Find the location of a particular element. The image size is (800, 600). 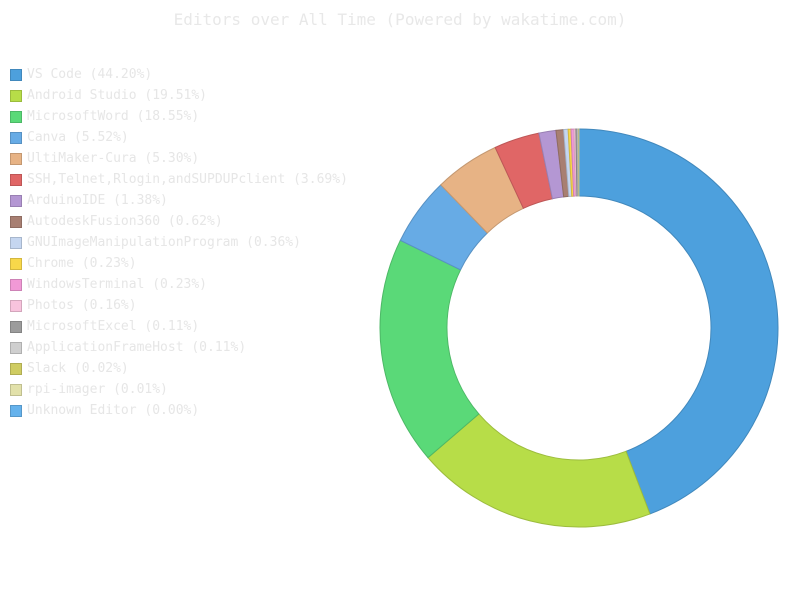

legend-item: Unknown Editor (0.00%) is located at coordinates (180, 410).